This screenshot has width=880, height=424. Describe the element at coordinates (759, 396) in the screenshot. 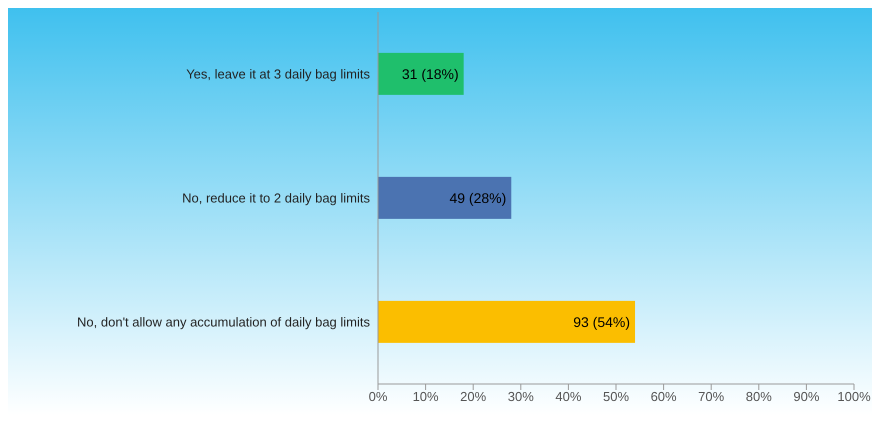

I see `x-tick-label: 80%` at that location.